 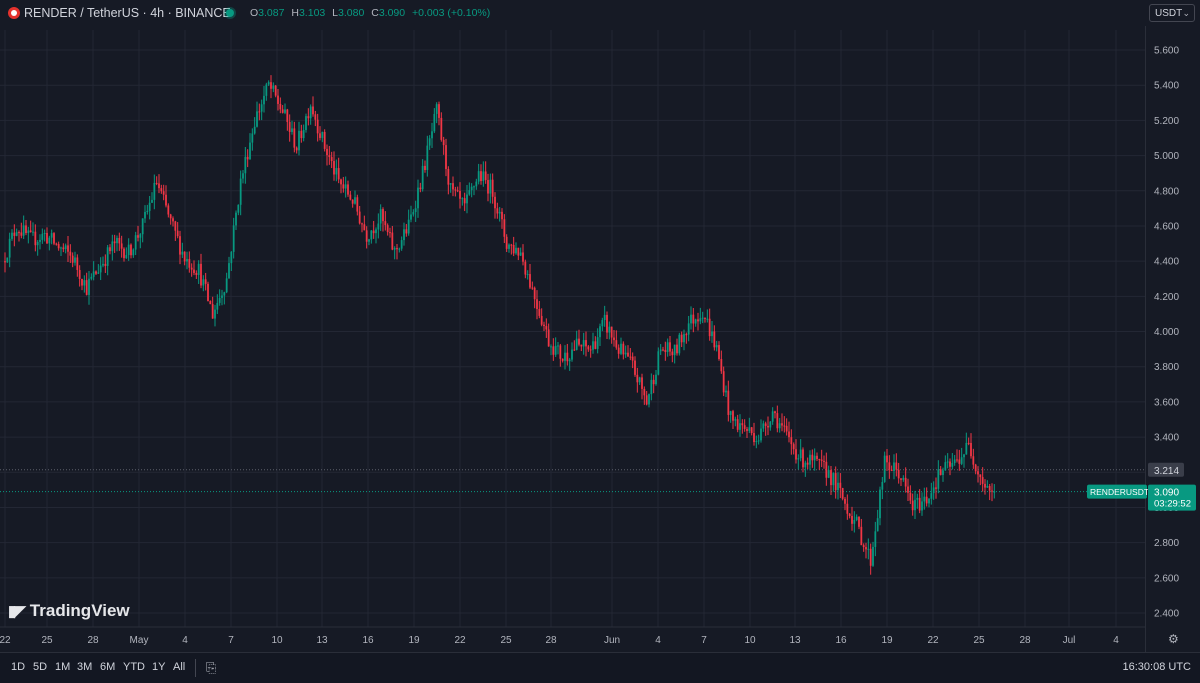 What do you see at coordinates (1119, 492) in the screenshot?
I see `symbol-tag-label: RENDERUSDT` at bounding box center [1119, 492].